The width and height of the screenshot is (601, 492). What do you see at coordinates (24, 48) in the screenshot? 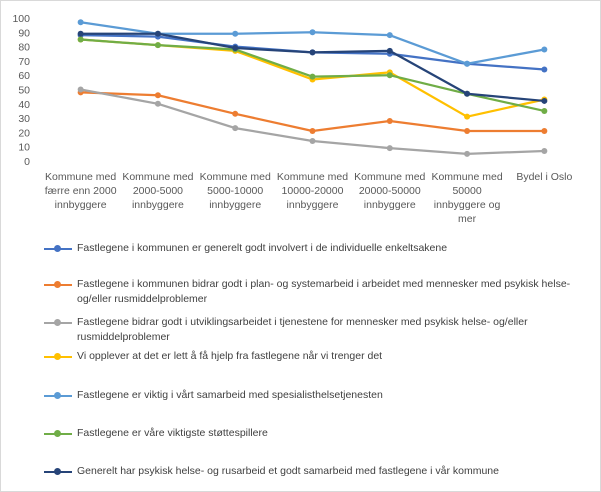
I see `y-tick-label: 80` at bounding box center [24, 48].